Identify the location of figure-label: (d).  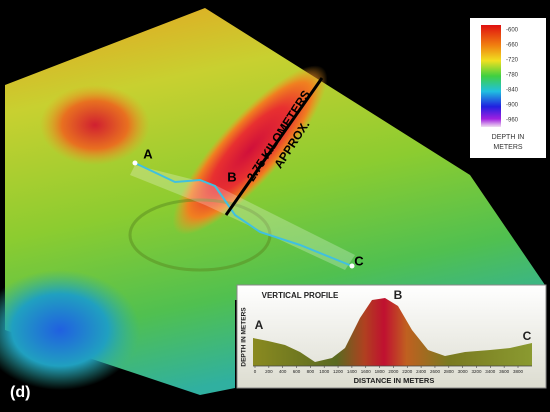
(20, 392).